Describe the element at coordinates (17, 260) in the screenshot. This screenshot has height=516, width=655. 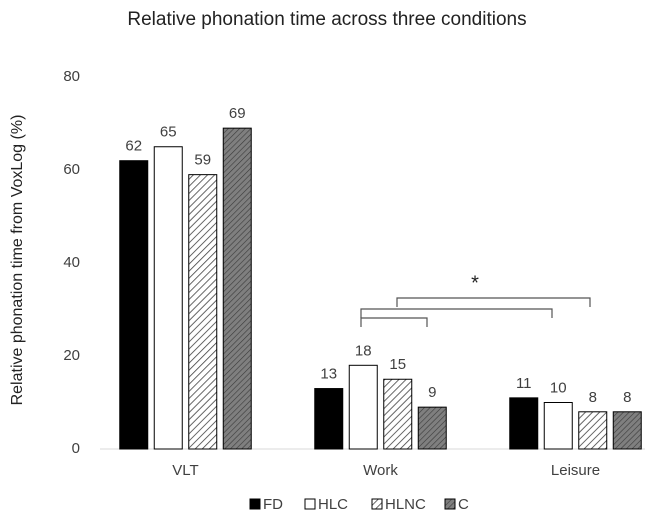
I see `y-axis-title: Relative phonation time from VoxLog (%)` at that location.